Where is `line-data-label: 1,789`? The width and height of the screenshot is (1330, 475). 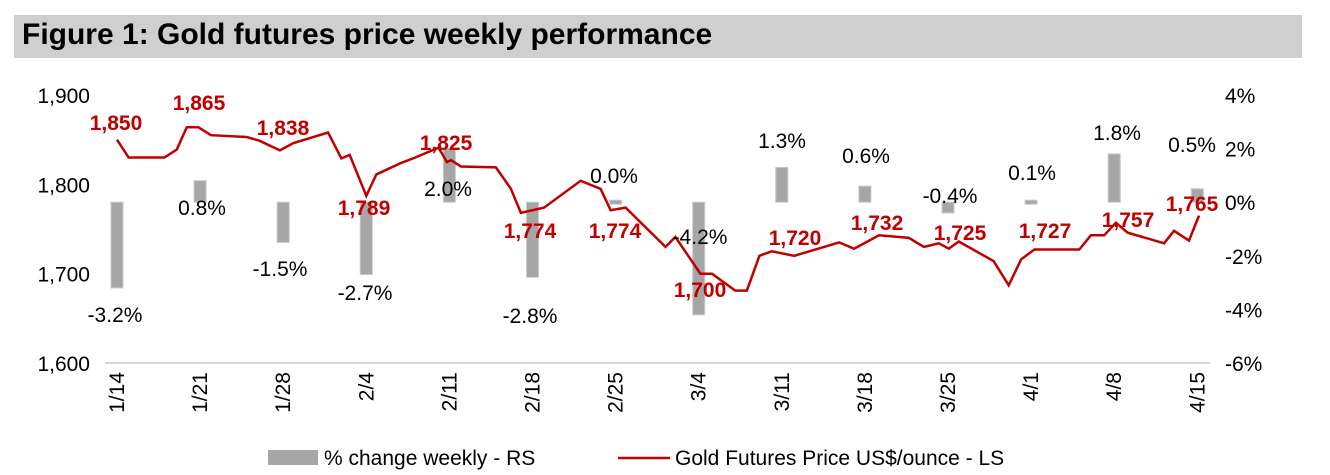 line-data-label: 1,789 is located at coordinates (364, 208).